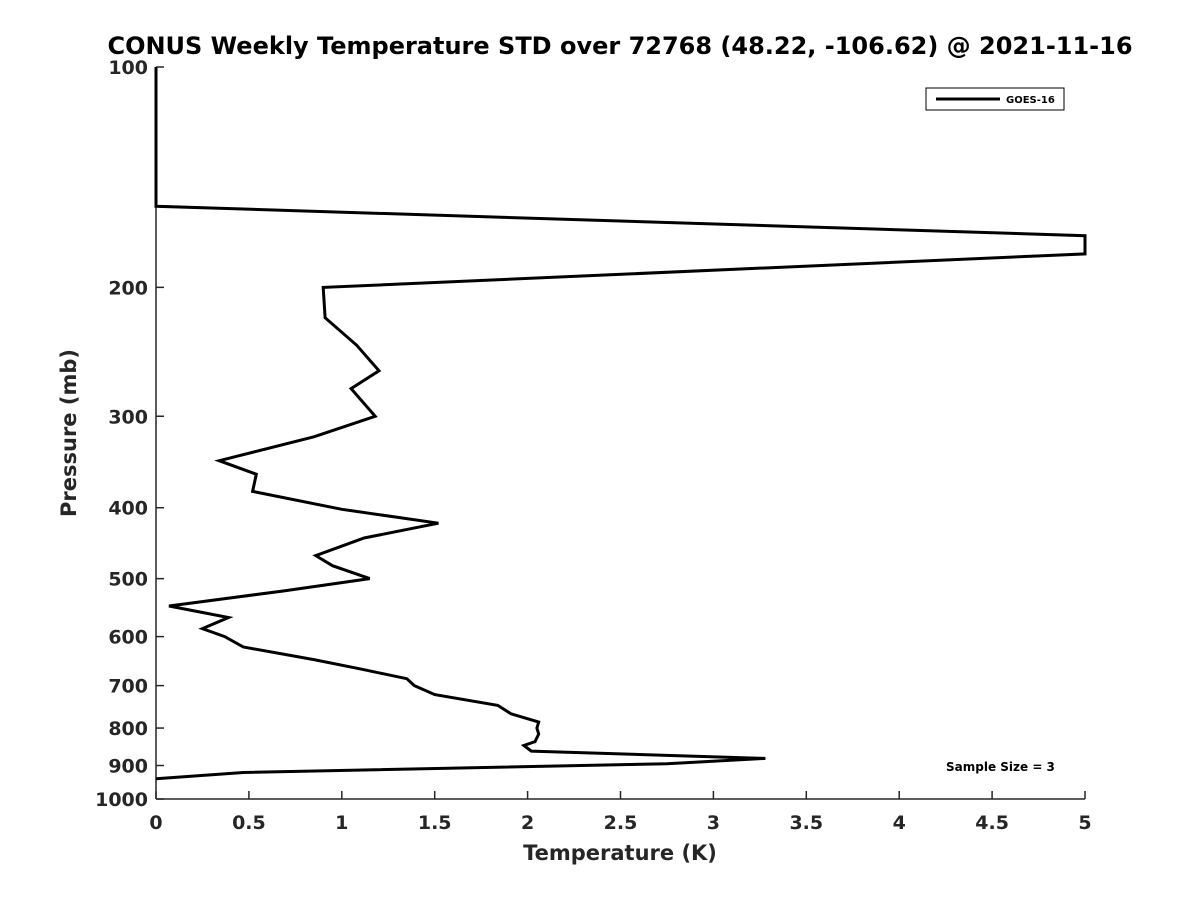 This screenshot has height=900, width=1200. I want to click on x-tick-label: 5, so click(1084, 823).